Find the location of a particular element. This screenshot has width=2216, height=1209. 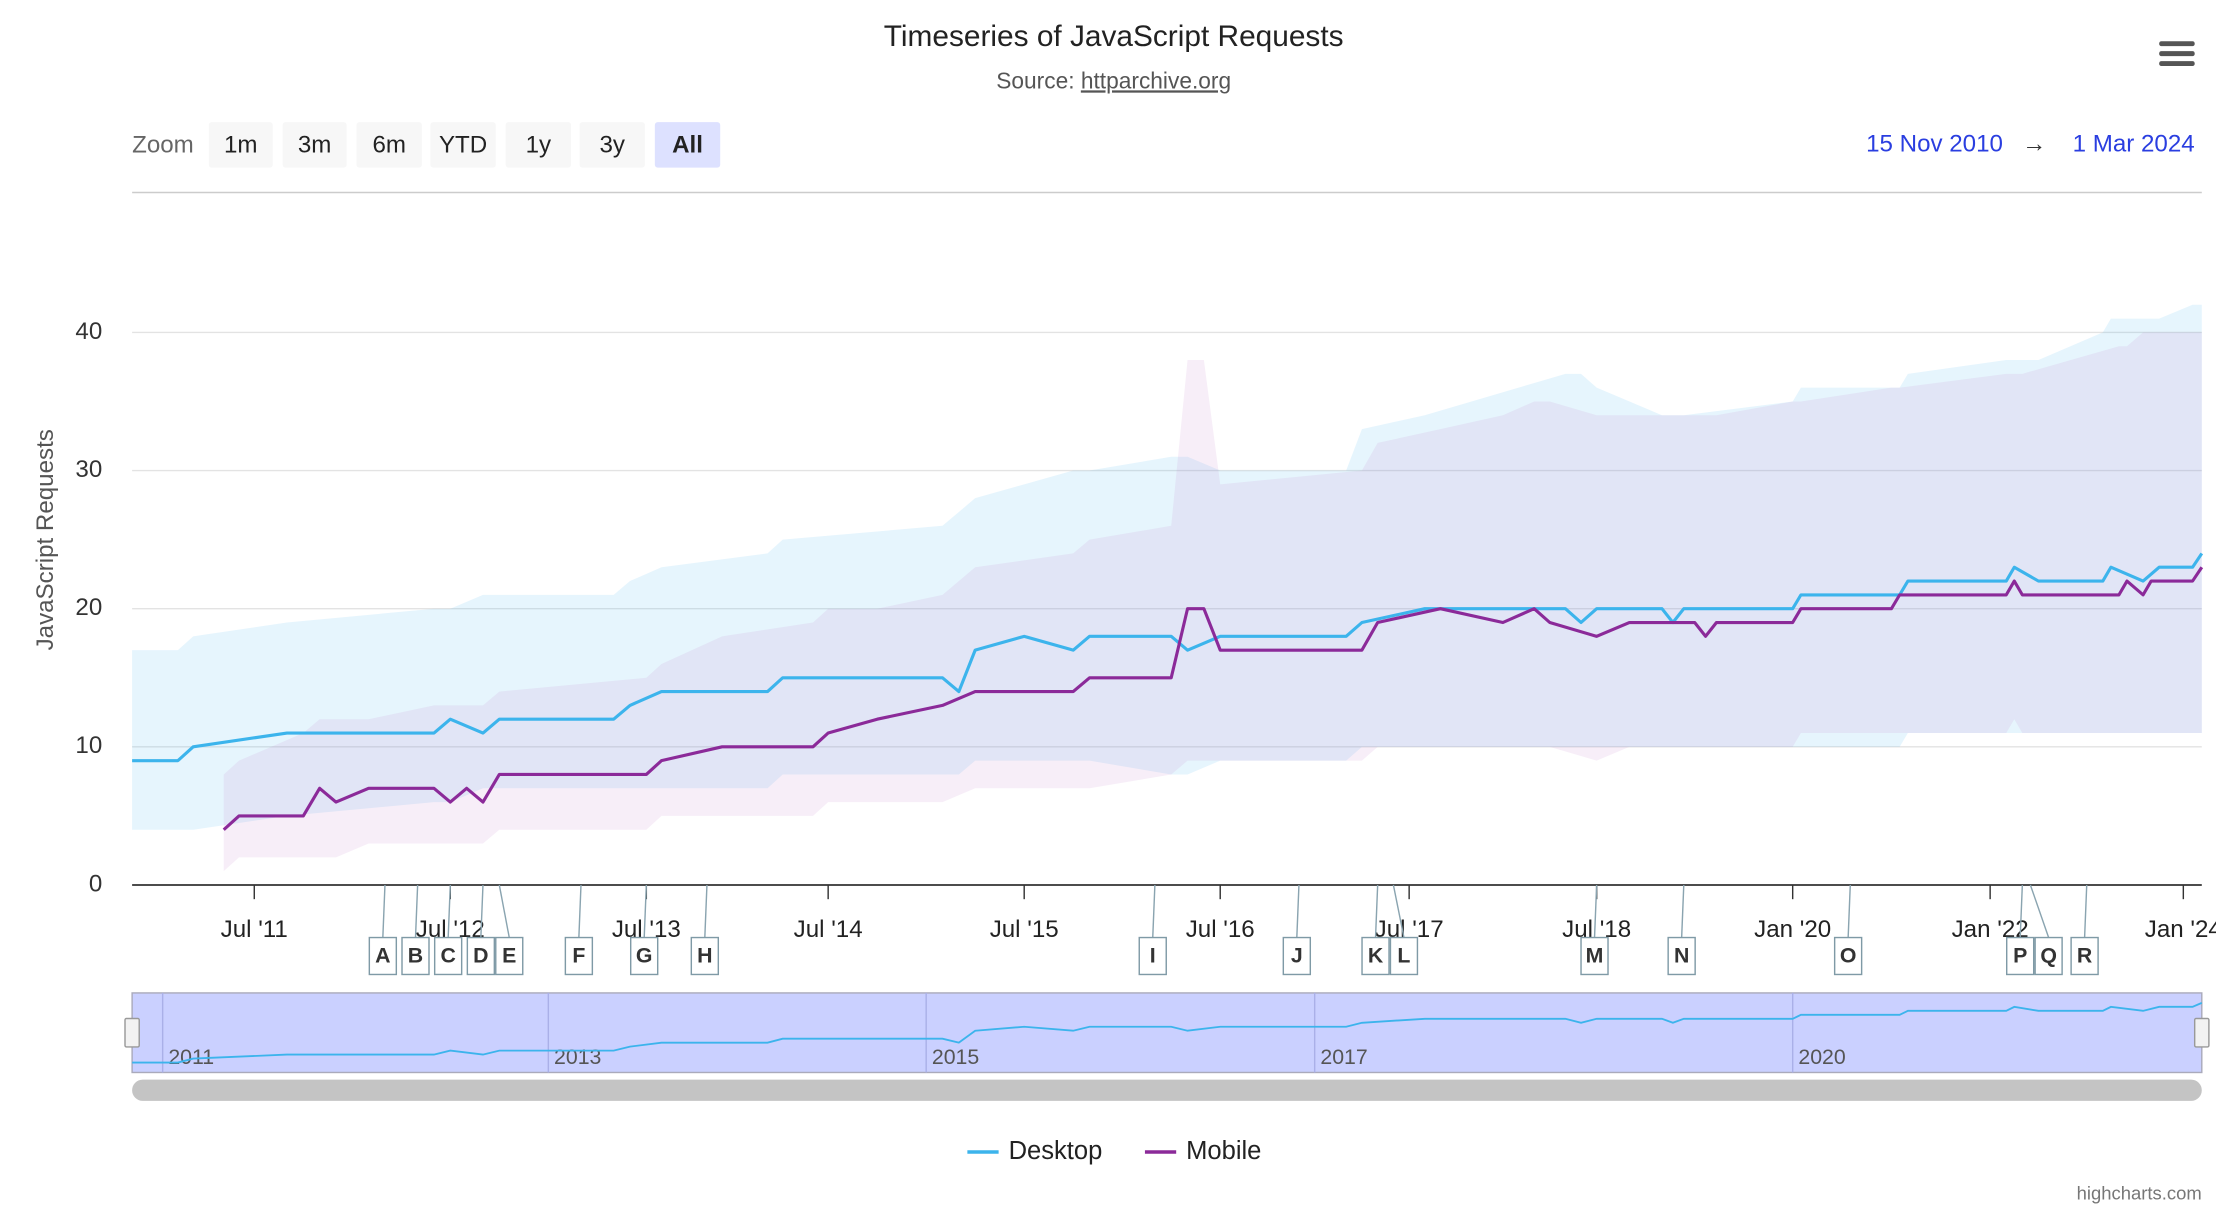

flag-label: Q is located at coordinates (2048, 955).